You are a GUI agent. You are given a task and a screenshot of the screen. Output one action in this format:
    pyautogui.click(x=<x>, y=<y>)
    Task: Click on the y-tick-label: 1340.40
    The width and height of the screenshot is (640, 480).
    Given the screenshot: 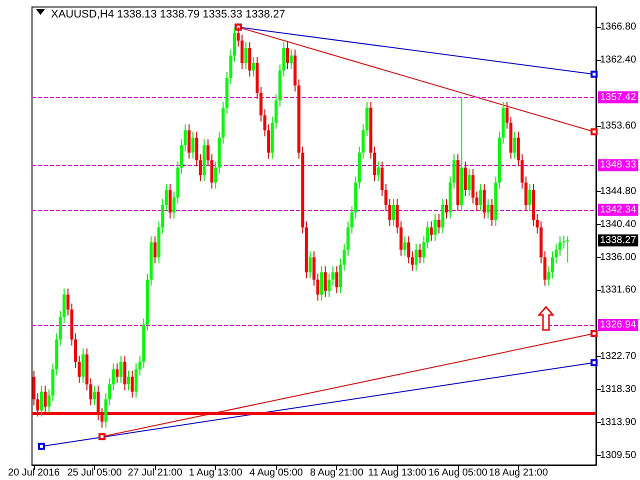 What is the action you would take?
    pyautogui.click(x=618, y=224)
    